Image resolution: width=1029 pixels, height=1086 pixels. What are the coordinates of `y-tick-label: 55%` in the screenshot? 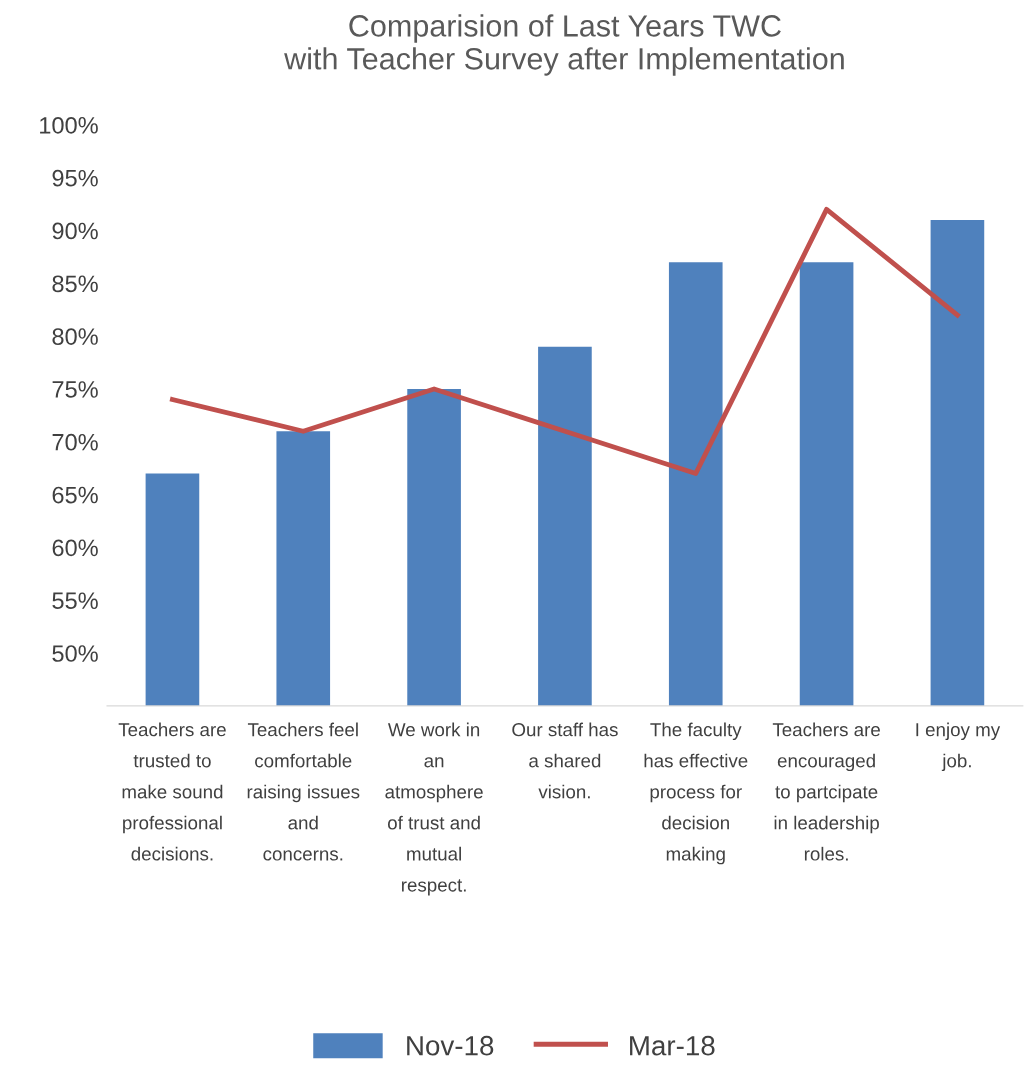 It's located at (75, 601).